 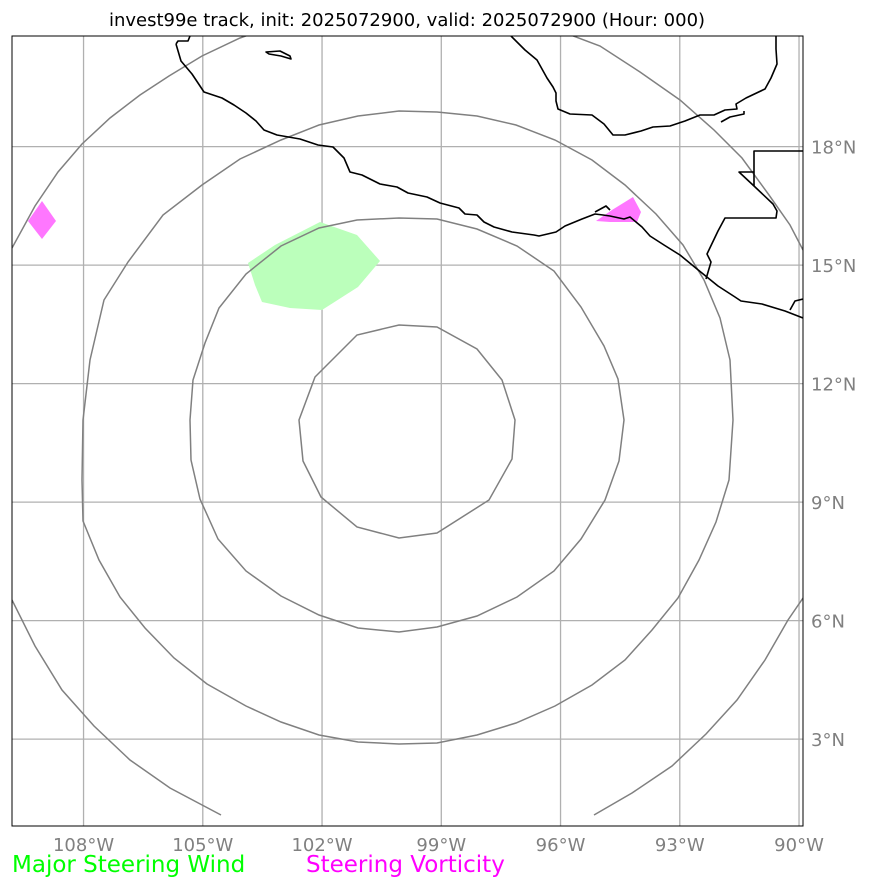 I want to click on longitude-tick-label: 96°W, so click(x=561, y=845).